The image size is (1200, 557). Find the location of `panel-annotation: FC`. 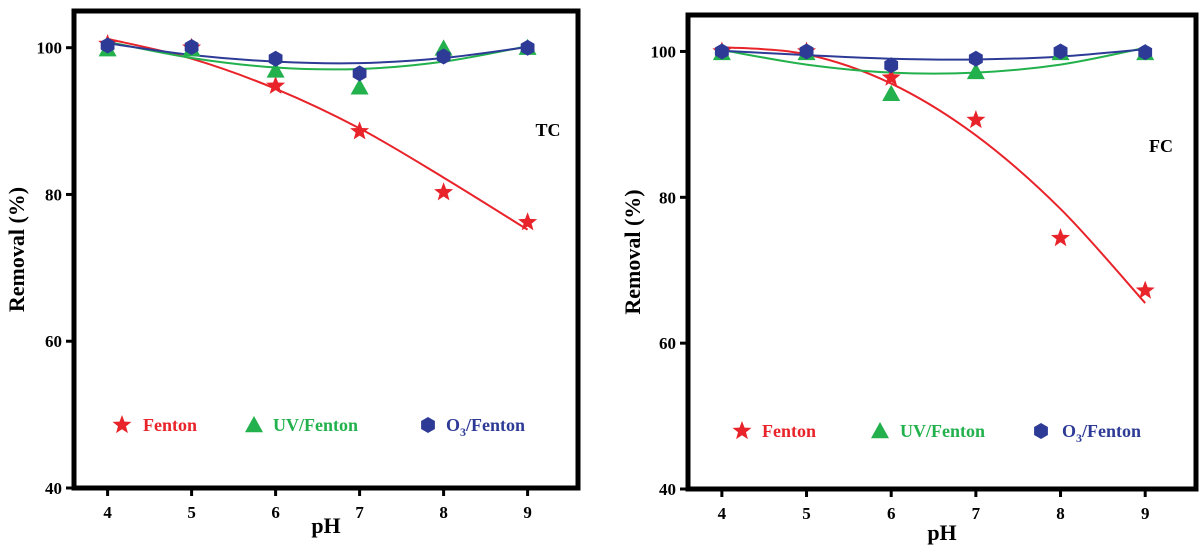

panel-annotation: FC is located at coordinates (1161, 146).